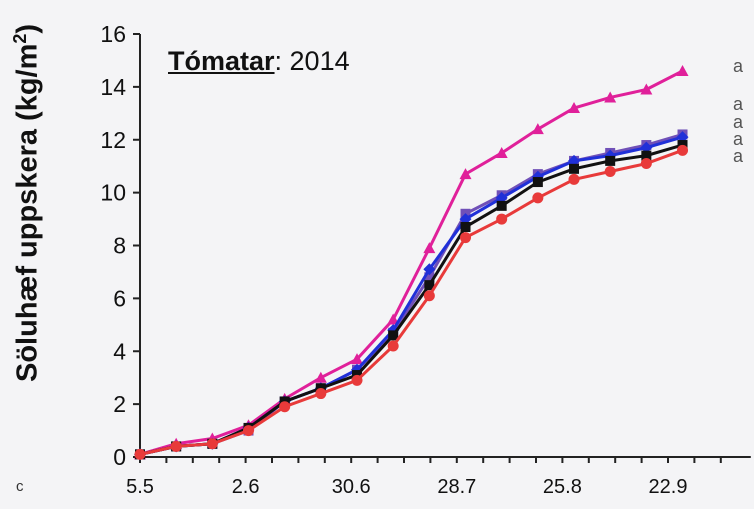 The height and width of the screenshot is (509, 754). I want to click on y-axis-label-main: Söluhæf uppskera (kg/m, so click(27, 212).